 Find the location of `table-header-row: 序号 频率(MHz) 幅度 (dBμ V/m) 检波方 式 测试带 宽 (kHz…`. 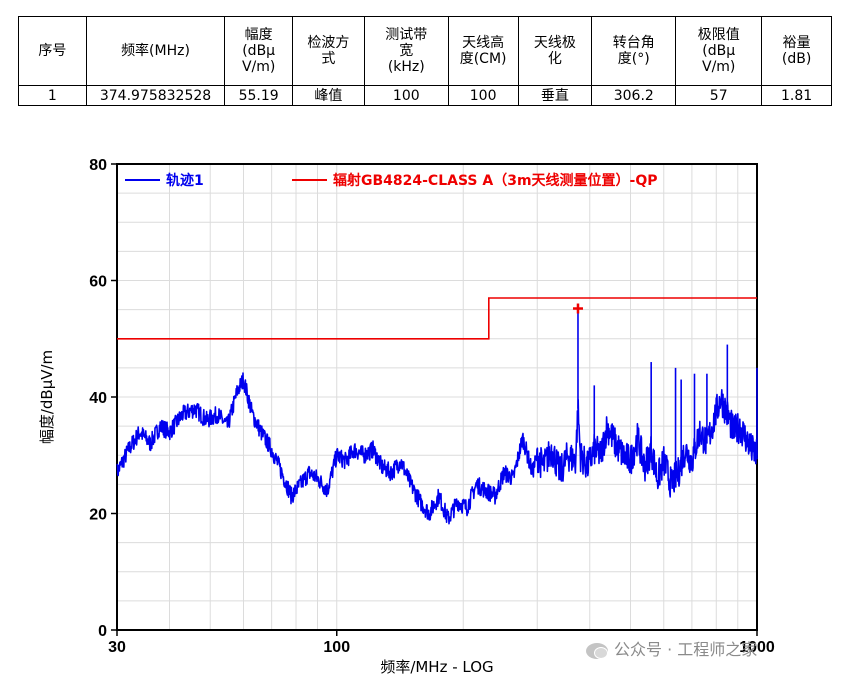

table-header-row: 序号 频率(MHz) 幅度 (dBμ V/m) 检波方 式 测试带 宽 (kHz… is located at coordinates (425, 51).